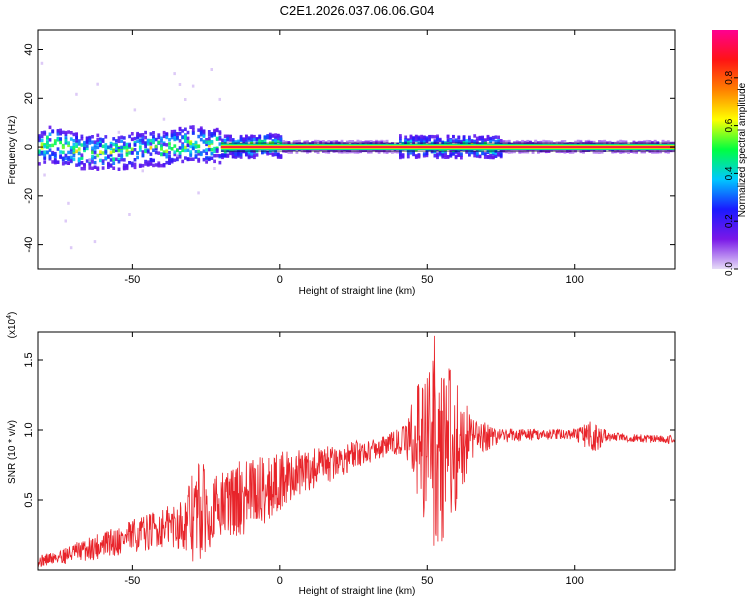 The height and width of the screenshot is (605, 750). What do you see at coordinates (357, 291) in the screenshot?
I see `spectrogram-x-axis-label: Height of straight line (km)` at bounding box center [357, 291].